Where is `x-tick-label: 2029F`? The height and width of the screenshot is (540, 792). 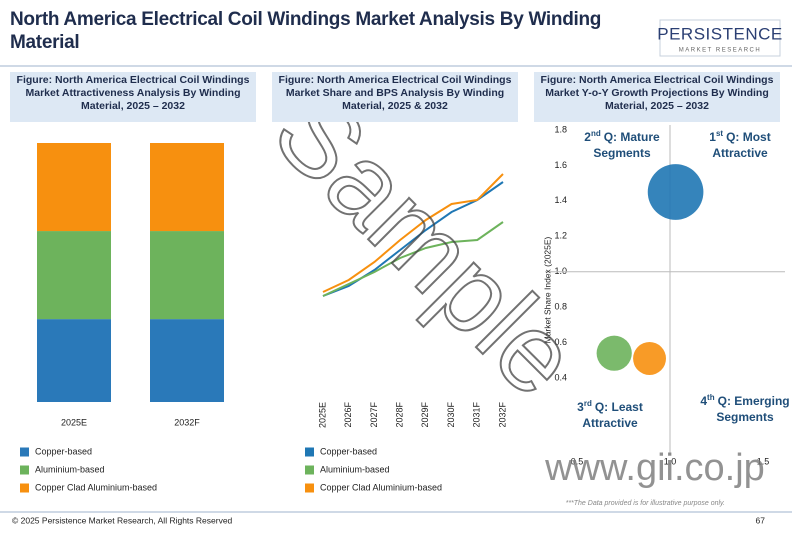
x-tick-label: 2029F is located at coordinates (425, 415).